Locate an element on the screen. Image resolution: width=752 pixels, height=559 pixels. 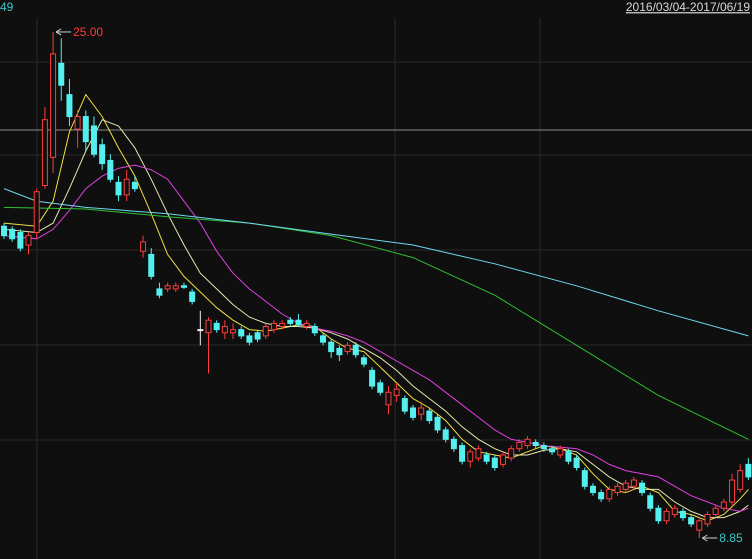
max-arrow-head is located at coordinates (58, 32).